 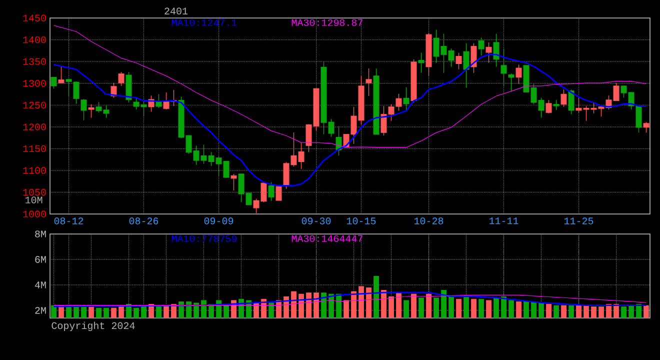 I want to click on y-tick-label: 1100, so click(x=34, y=170).